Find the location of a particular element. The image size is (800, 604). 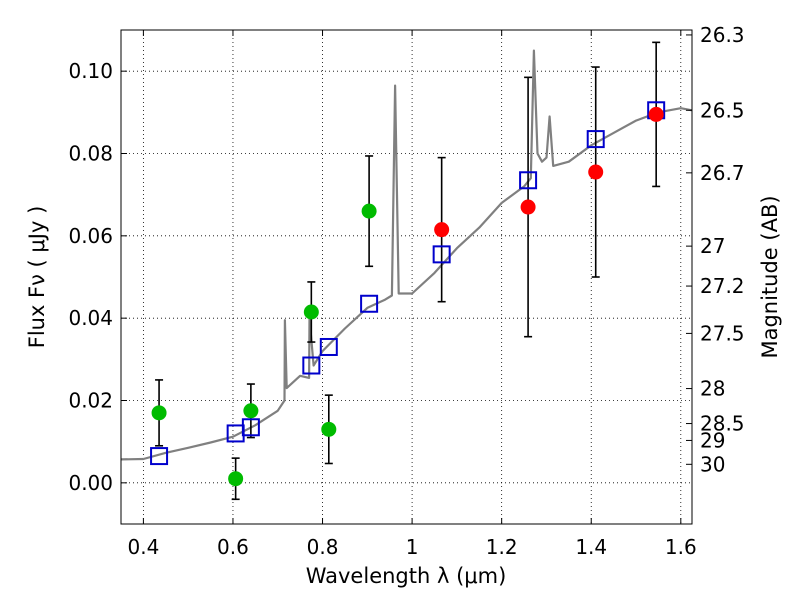

right-tick-label: 28.5 is located at coordinates (722, 424).